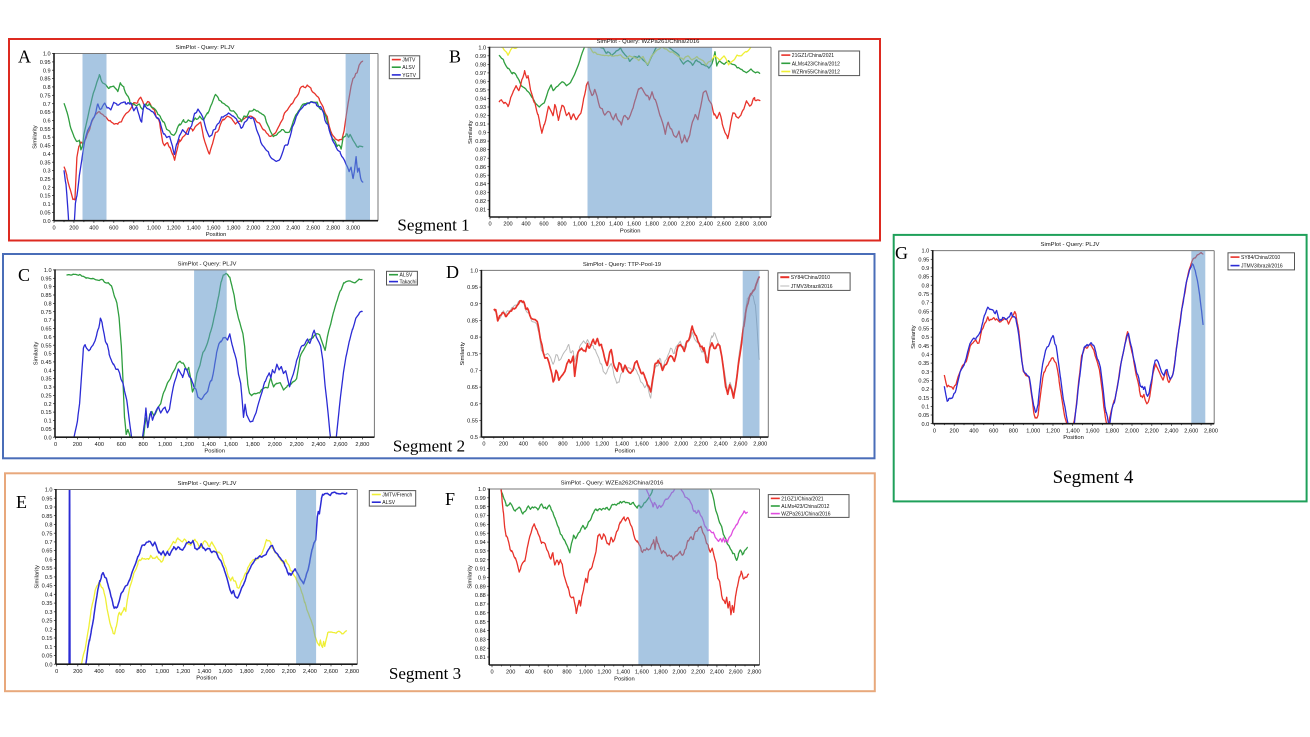  What do you see at coordinates (754, 673) in the screenshot?
I see `svg-text: 2,800` at bounding box center [754, 673].